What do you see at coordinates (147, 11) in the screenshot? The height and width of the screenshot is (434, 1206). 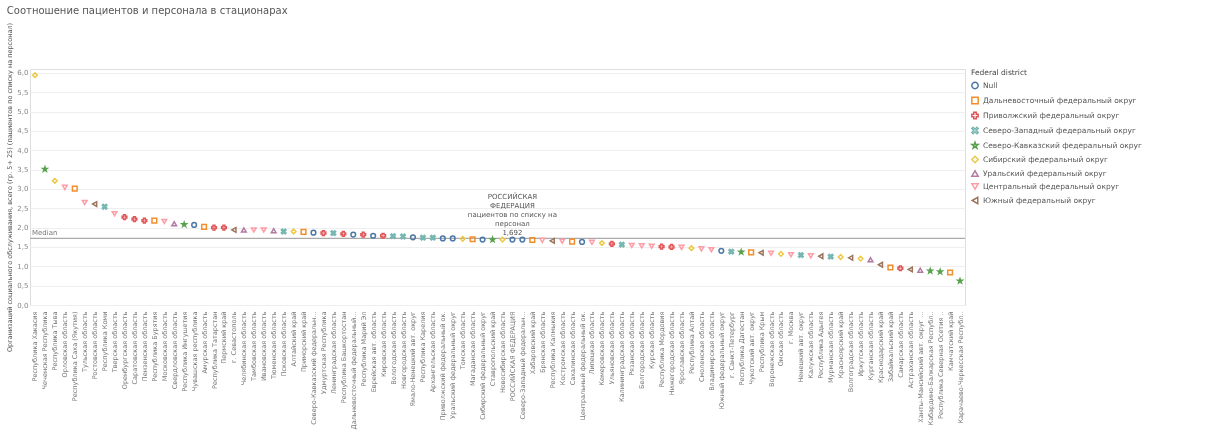 I see `chart-title: Соотношение пациентов и персонала в стационарах` at bounding box center [147, 11].